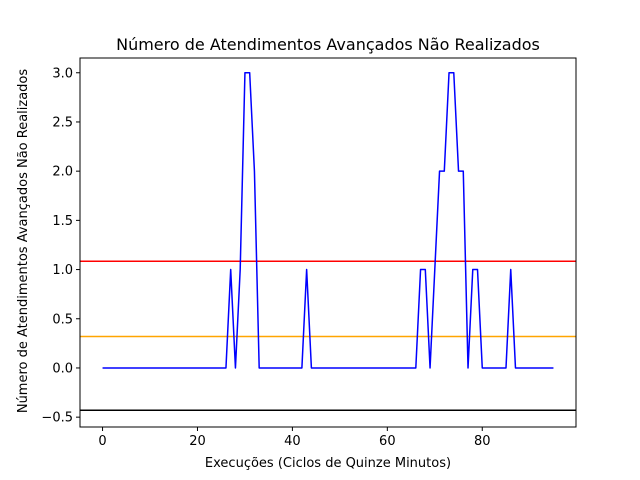 The height and width of the screenshot is (480, 640). Describe the element at coordinates (62, 319) in the screenshot. I see `y-tick-label: 0.5` at that location.